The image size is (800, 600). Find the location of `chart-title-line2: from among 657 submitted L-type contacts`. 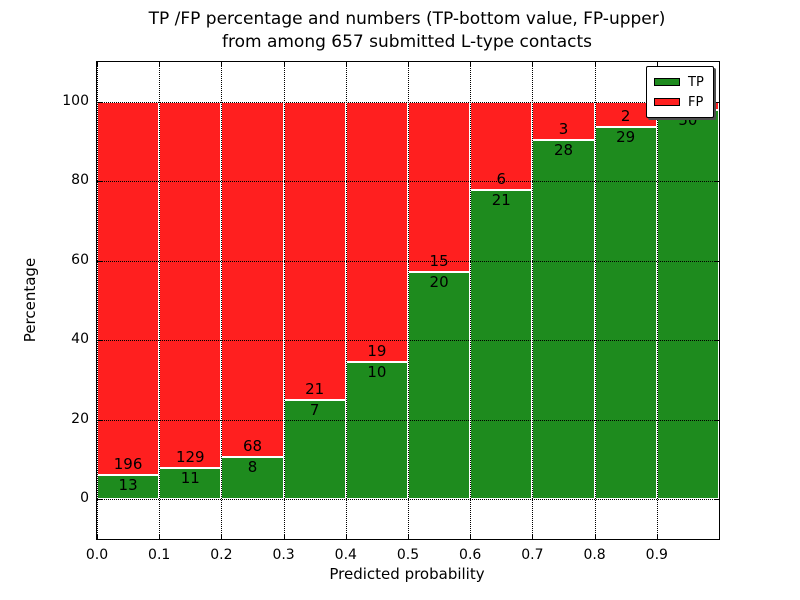

chart-title-line2: from among 657 submitted L-type contacts is located at coordinates (406, 42).